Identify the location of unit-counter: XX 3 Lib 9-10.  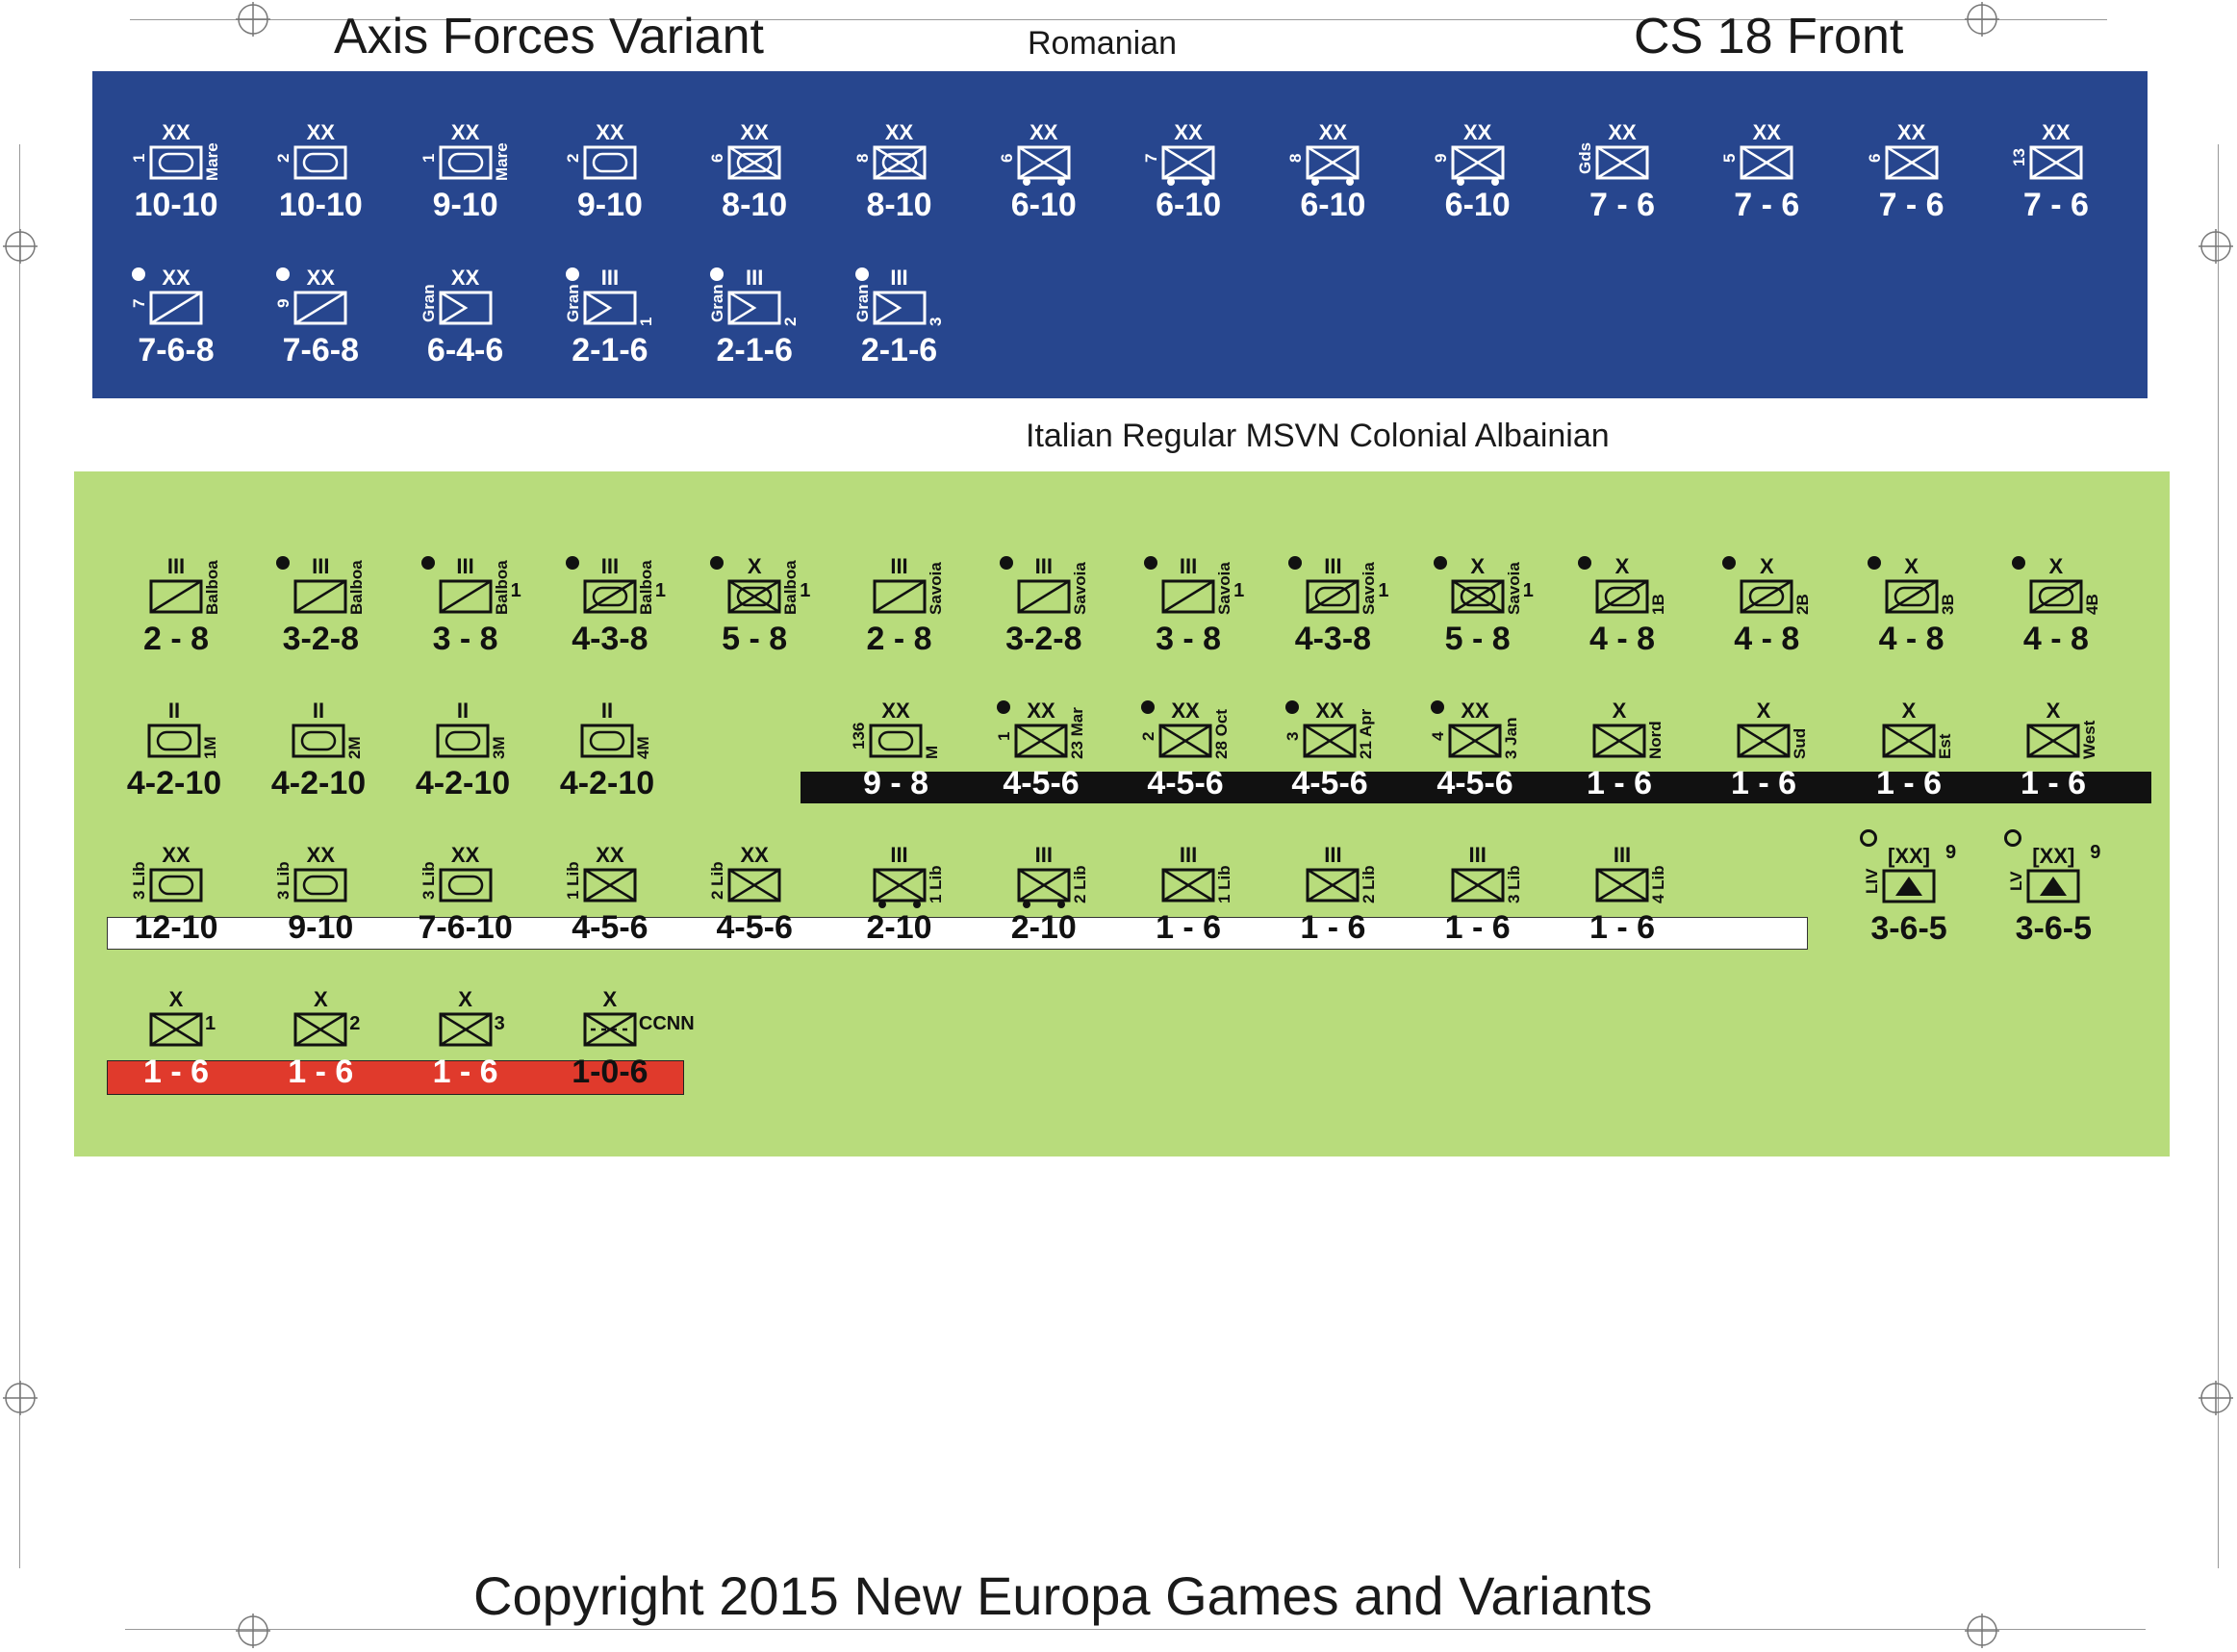
(320, 885).